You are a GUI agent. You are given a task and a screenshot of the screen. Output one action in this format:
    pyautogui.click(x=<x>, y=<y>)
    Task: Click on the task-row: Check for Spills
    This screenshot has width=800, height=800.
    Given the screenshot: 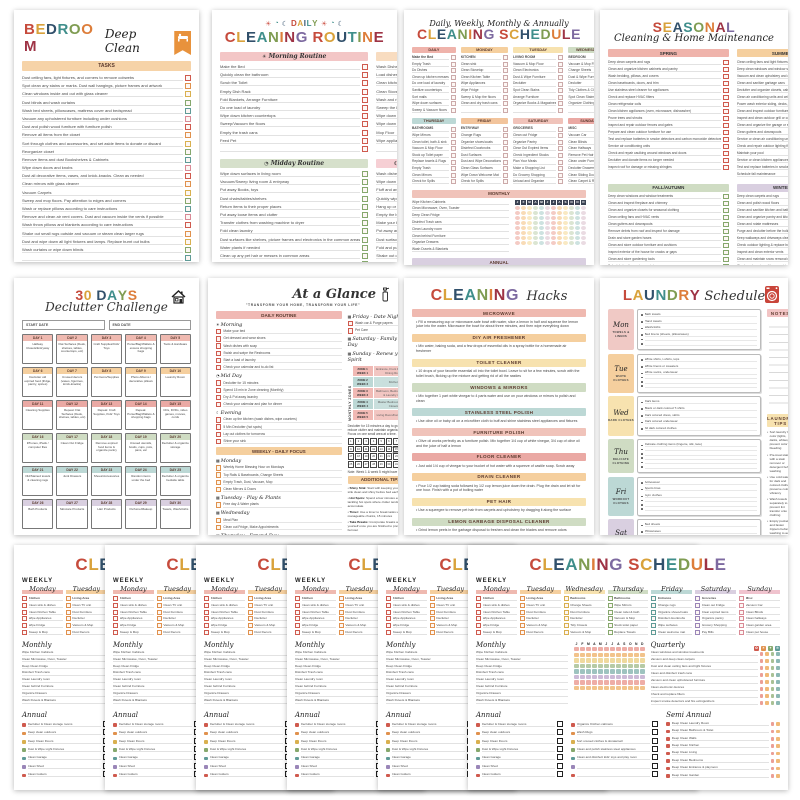 What is the action you would take?
    pyautogui.click(x=484, y=182)
    